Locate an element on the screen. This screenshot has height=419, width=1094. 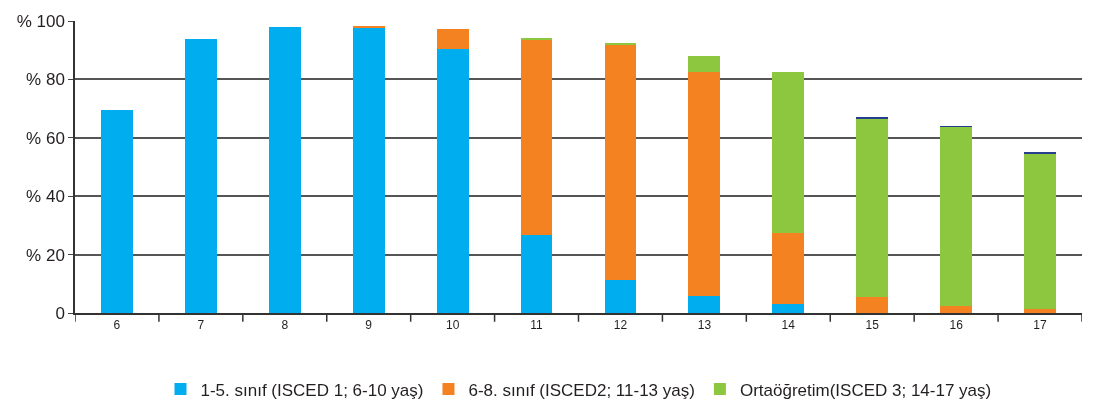
x-tick-label: 9 is located at coordinates (369, 325).